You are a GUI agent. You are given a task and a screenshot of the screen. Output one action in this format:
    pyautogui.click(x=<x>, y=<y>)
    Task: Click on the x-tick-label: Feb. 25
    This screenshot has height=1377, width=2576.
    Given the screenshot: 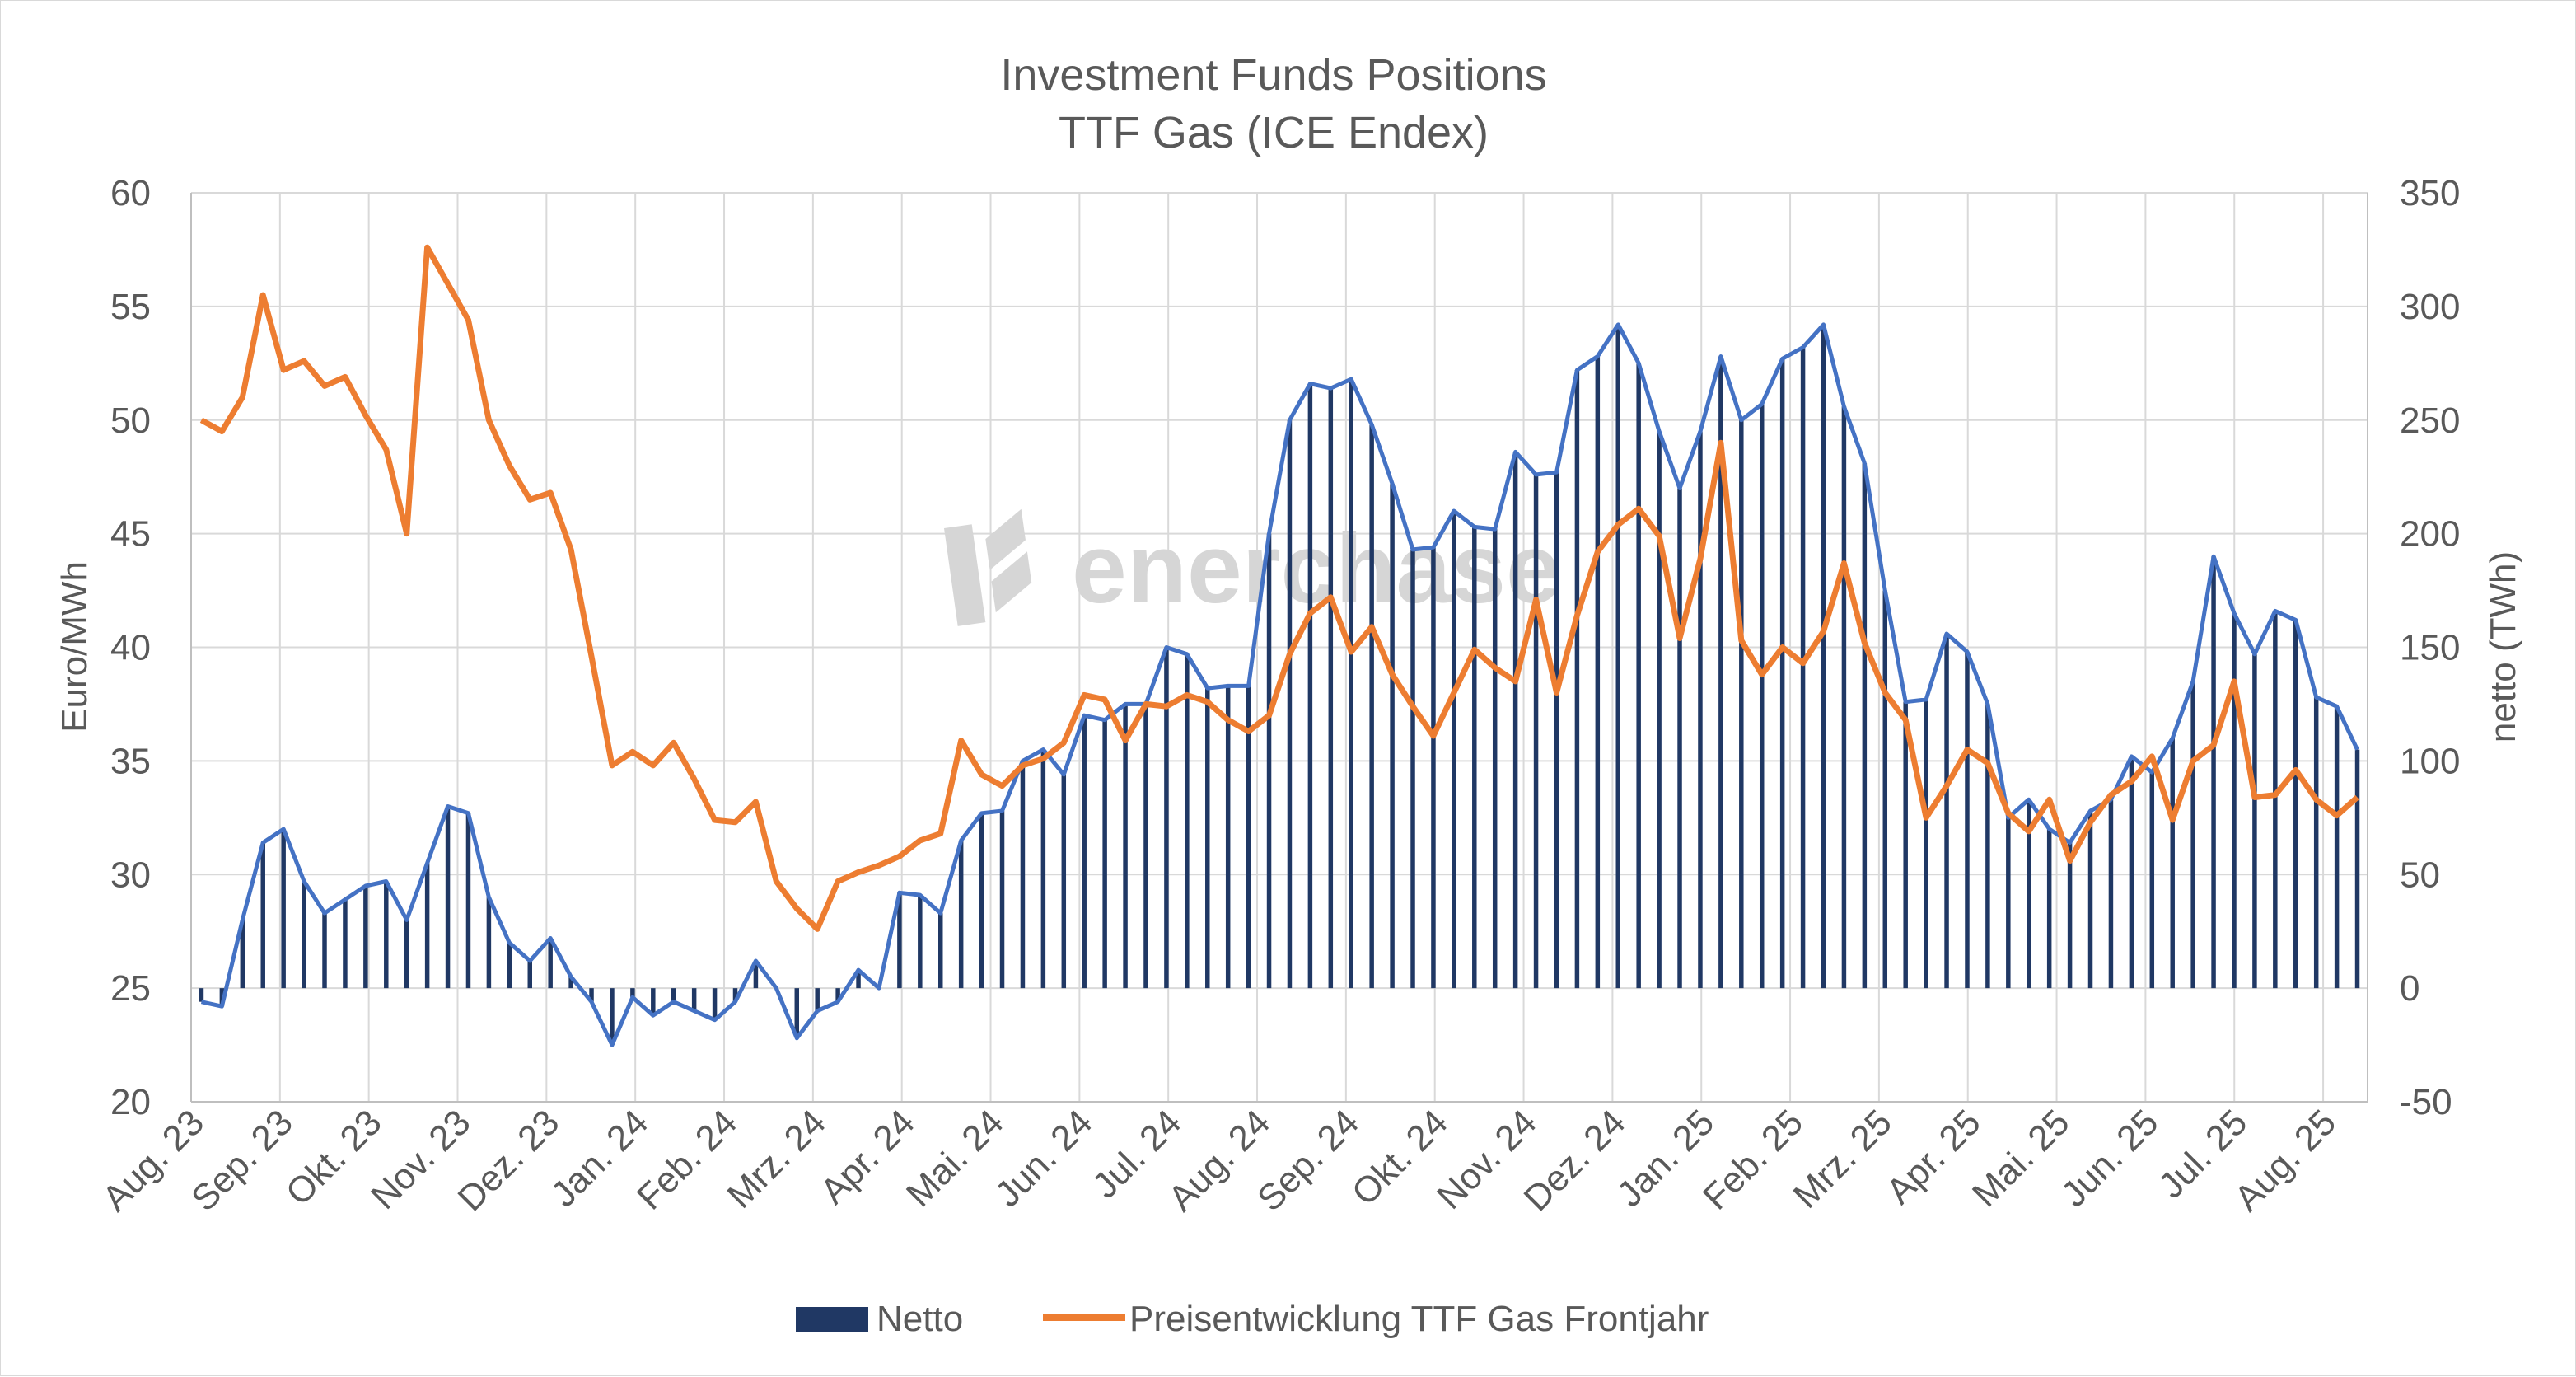 What is the action you would take?
    pyautogui.click(x=1753, y=1159)
    